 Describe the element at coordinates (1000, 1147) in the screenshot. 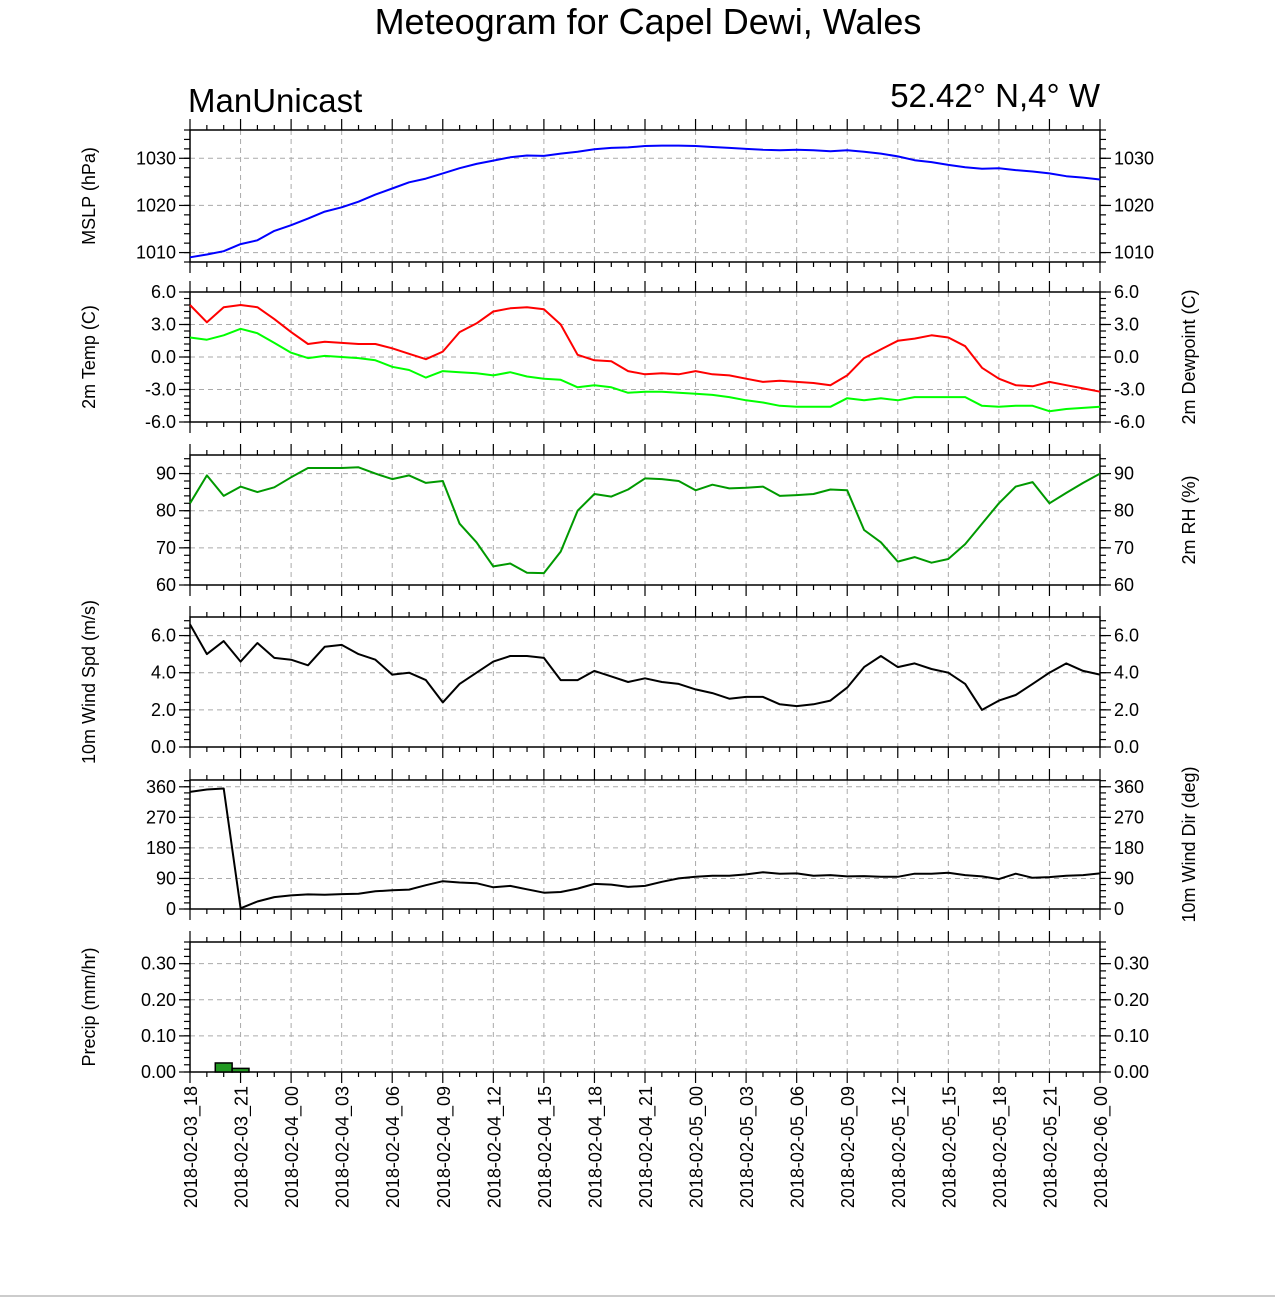

I see `x-tick-label: 2018-02-05_18` at that location.